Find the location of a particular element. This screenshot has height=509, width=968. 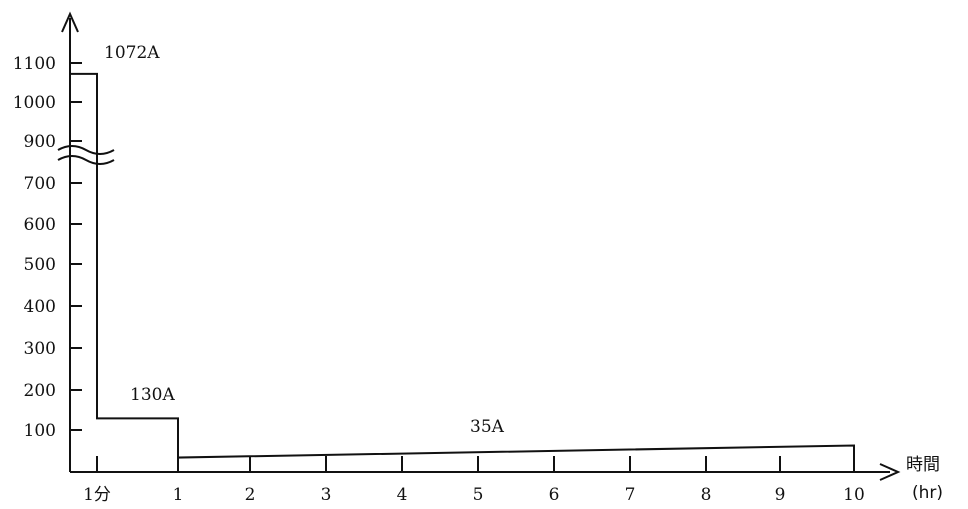

x-tick-label: 1分 is located at coordinates (97, 495).